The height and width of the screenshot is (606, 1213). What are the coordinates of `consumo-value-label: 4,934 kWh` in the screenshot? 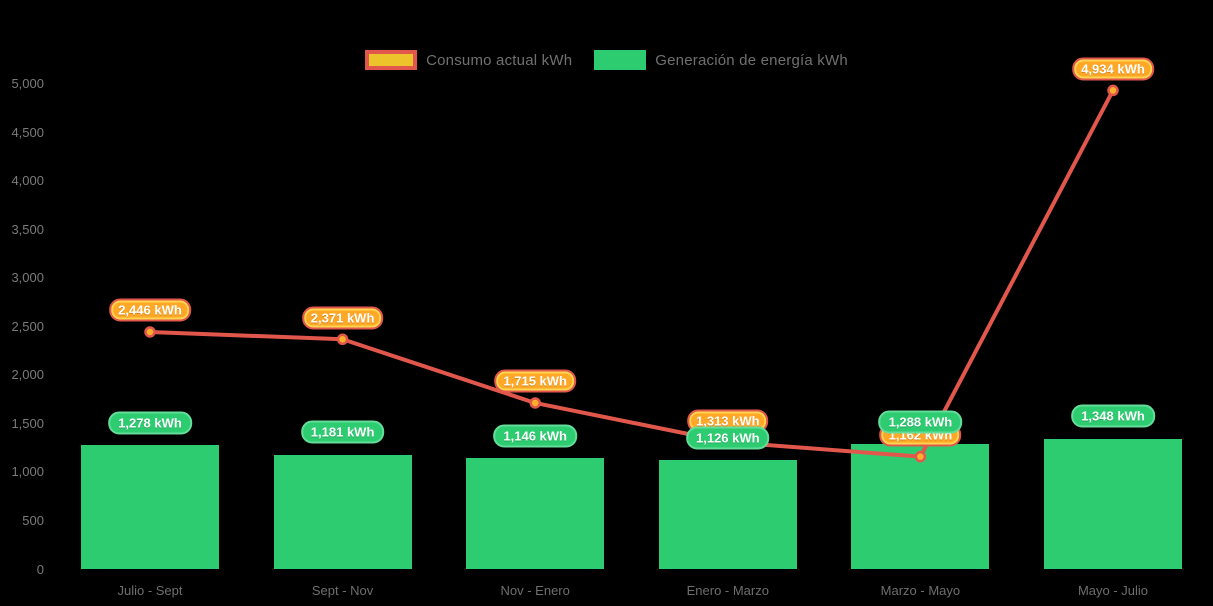 It's located at (1113, 69).